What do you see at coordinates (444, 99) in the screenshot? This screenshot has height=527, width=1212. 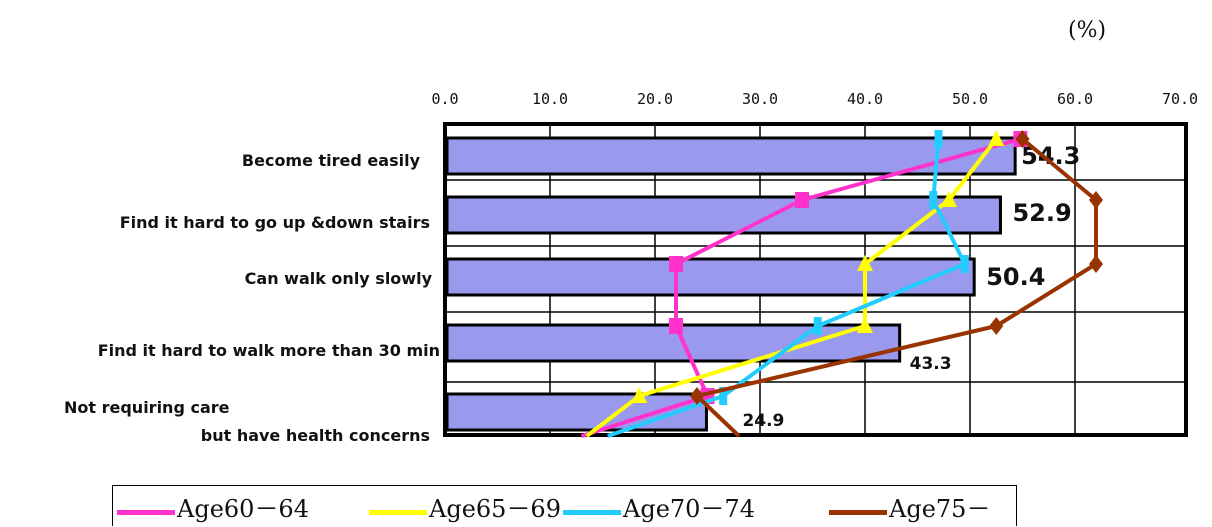 I see `x-tick-label: 0.0` at bounding box center [444, 99].